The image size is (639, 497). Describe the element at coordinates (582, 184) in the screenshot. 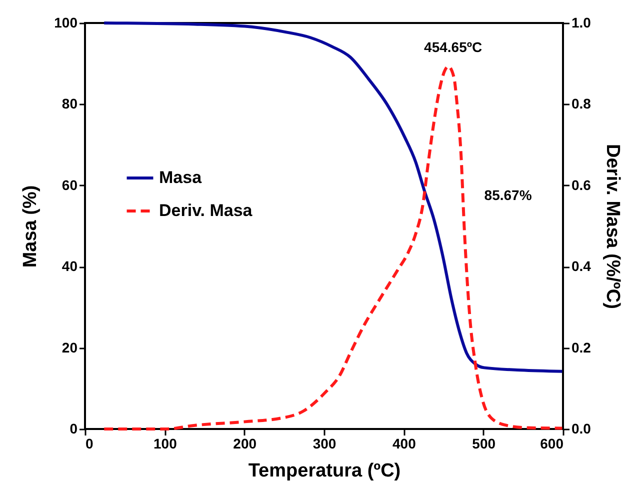

I see `y2-tick-label: 0.6` at that location.